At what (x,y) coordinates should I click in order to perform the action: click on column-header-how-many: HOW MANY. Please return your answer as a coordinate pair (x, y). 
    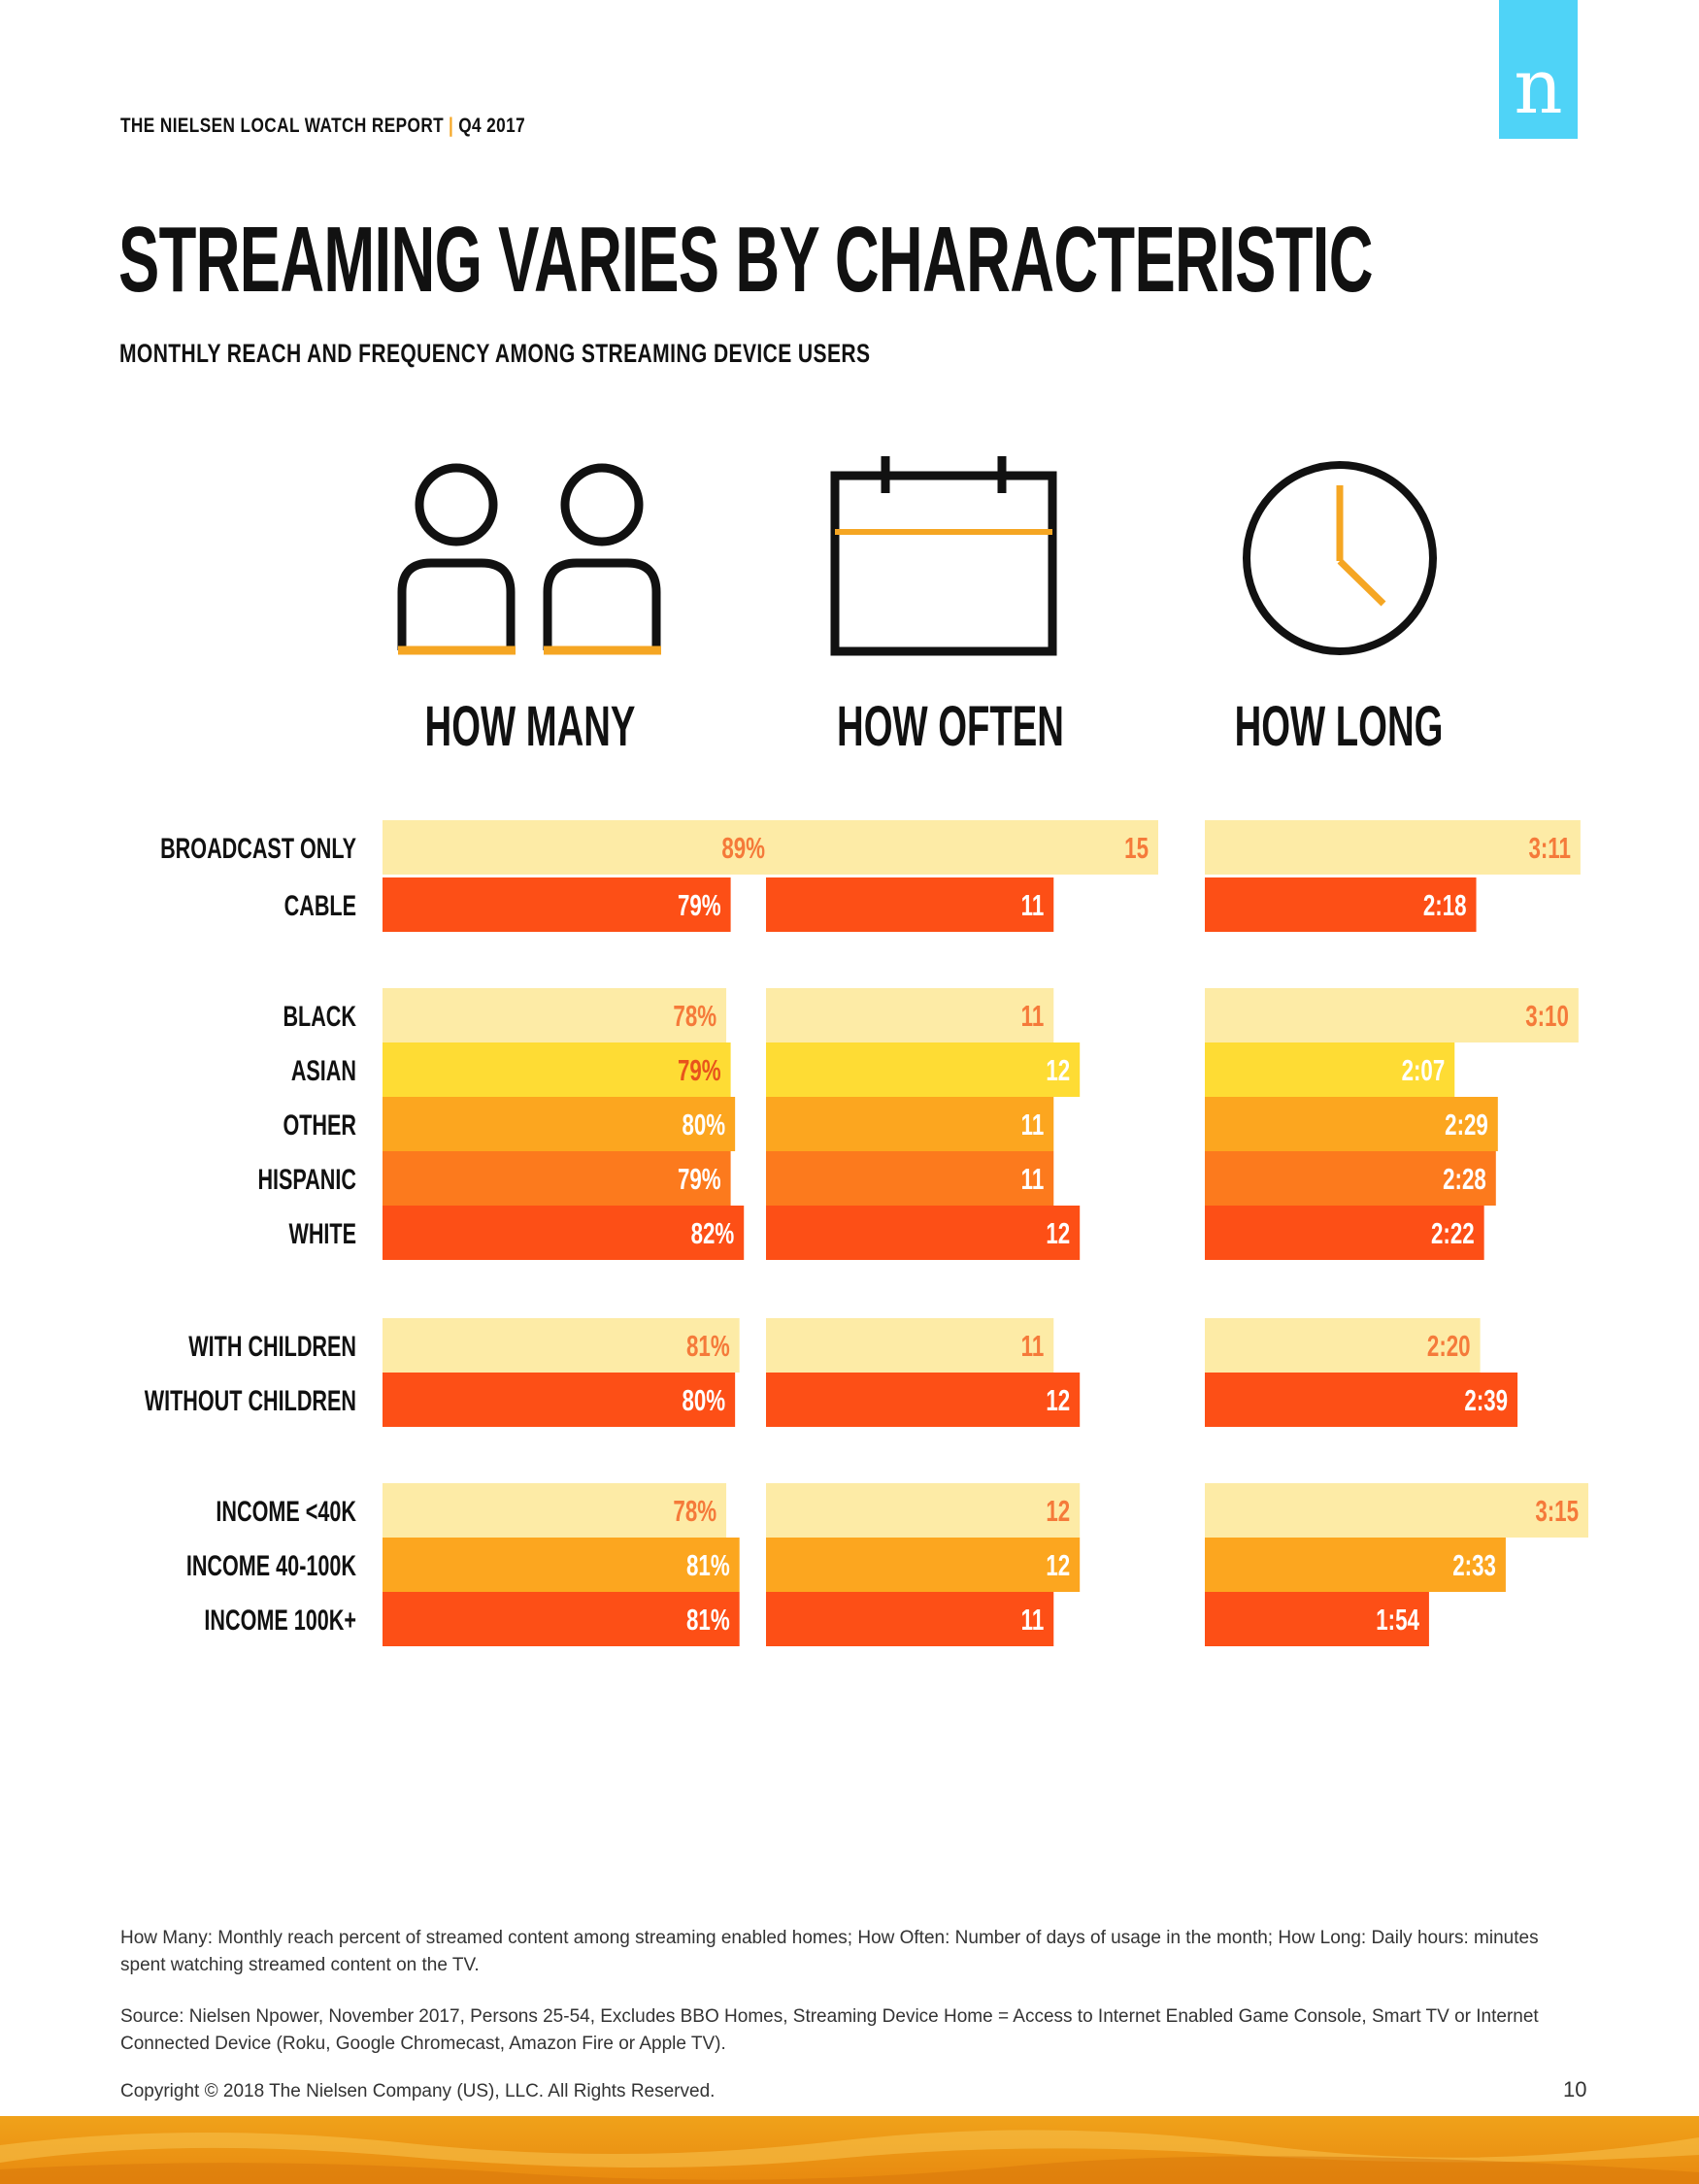
    Looking at the image, I should click on (530, 726).